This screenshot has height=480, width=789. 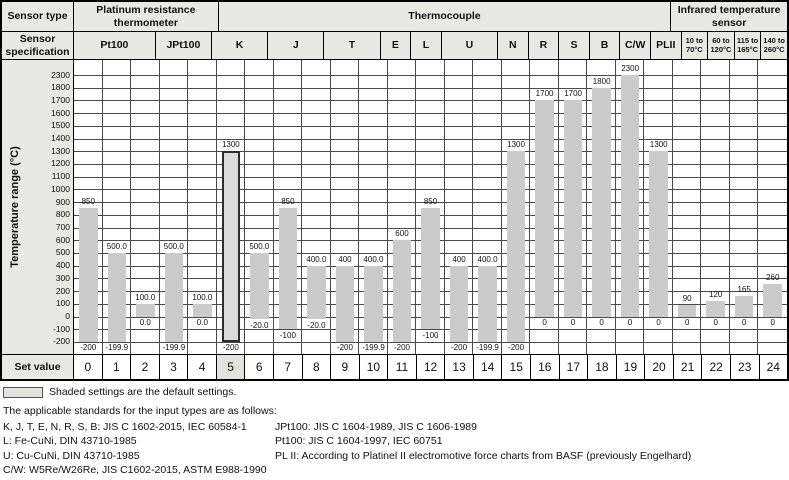 What do you see at coordinates (117, 367) in the screenshot?
I see `set-value-cell-1: 1` at bounding box center [117, 367].